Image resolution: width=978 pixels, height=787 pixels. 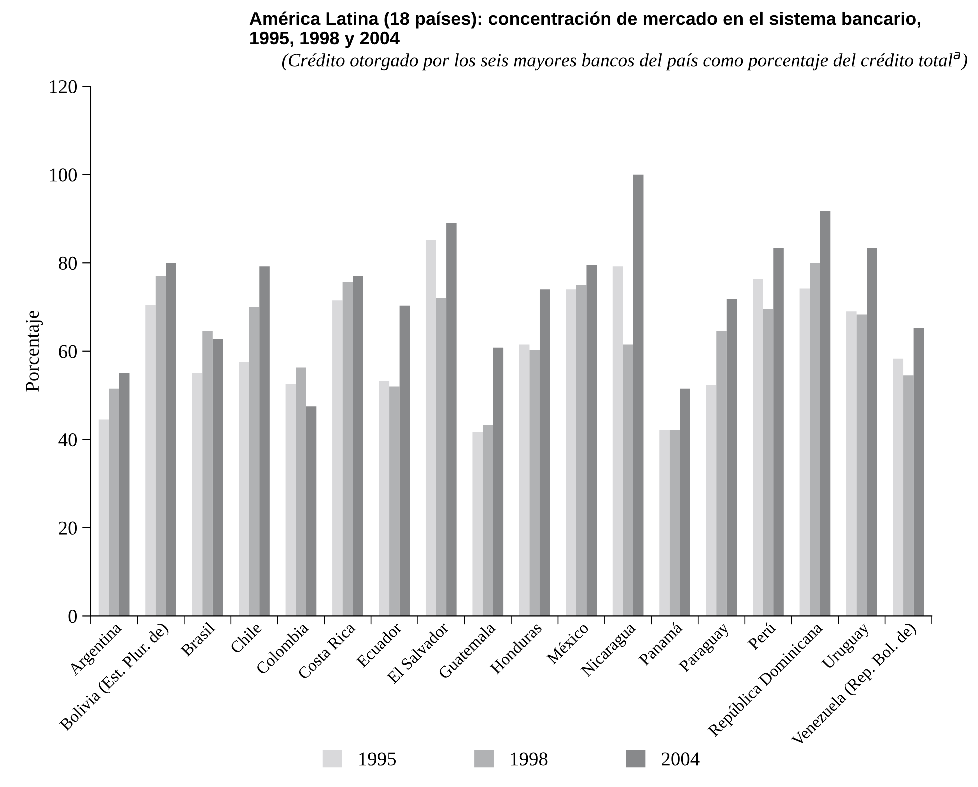 I want to click on legend-label: 2004, so click(x=681, y=759).